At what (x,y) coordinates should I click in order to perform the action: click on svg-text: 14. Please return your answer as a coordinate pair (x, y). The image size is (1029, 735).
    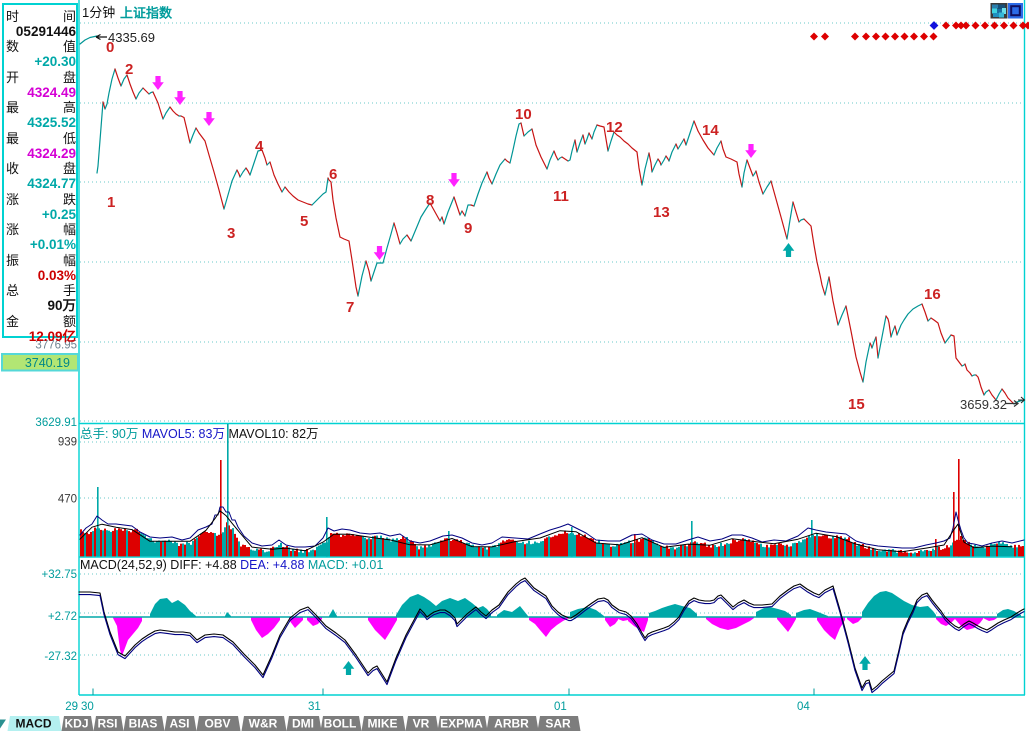
    Looking at the image, I should click on (710, 130).